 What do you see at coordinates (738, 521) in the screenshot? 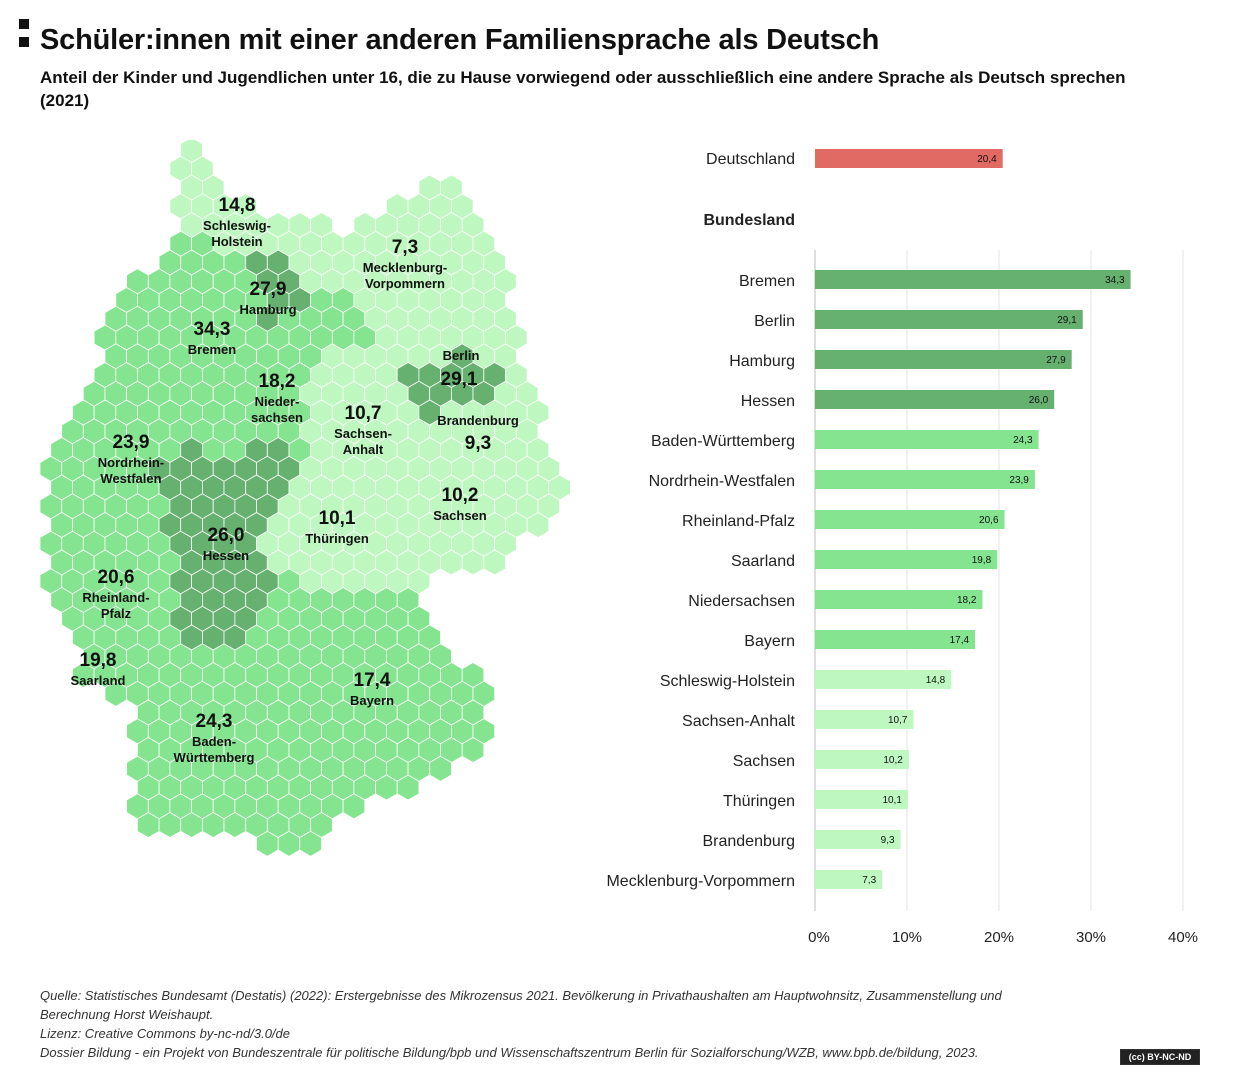
I see `category-label: Rheinland-Pfalz` at bounding box center [738, 521].